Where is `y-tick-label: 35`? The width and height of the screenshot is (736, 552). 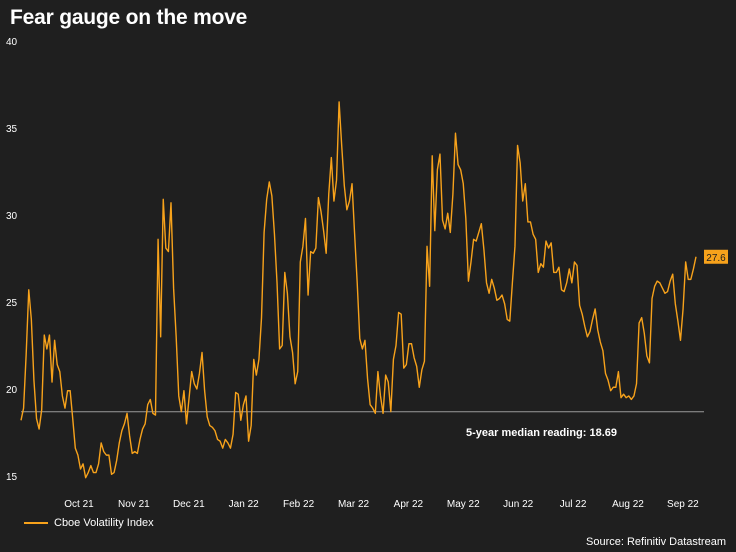
y-tick-label: 35 is located at coordinates (12, 129).